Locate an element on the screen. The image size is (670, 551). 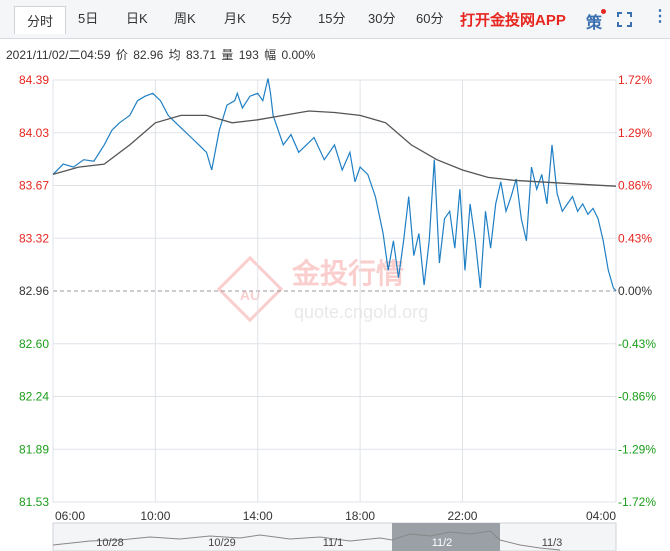
tab-weekly-k: 周K is located at coordinates (185, 18).